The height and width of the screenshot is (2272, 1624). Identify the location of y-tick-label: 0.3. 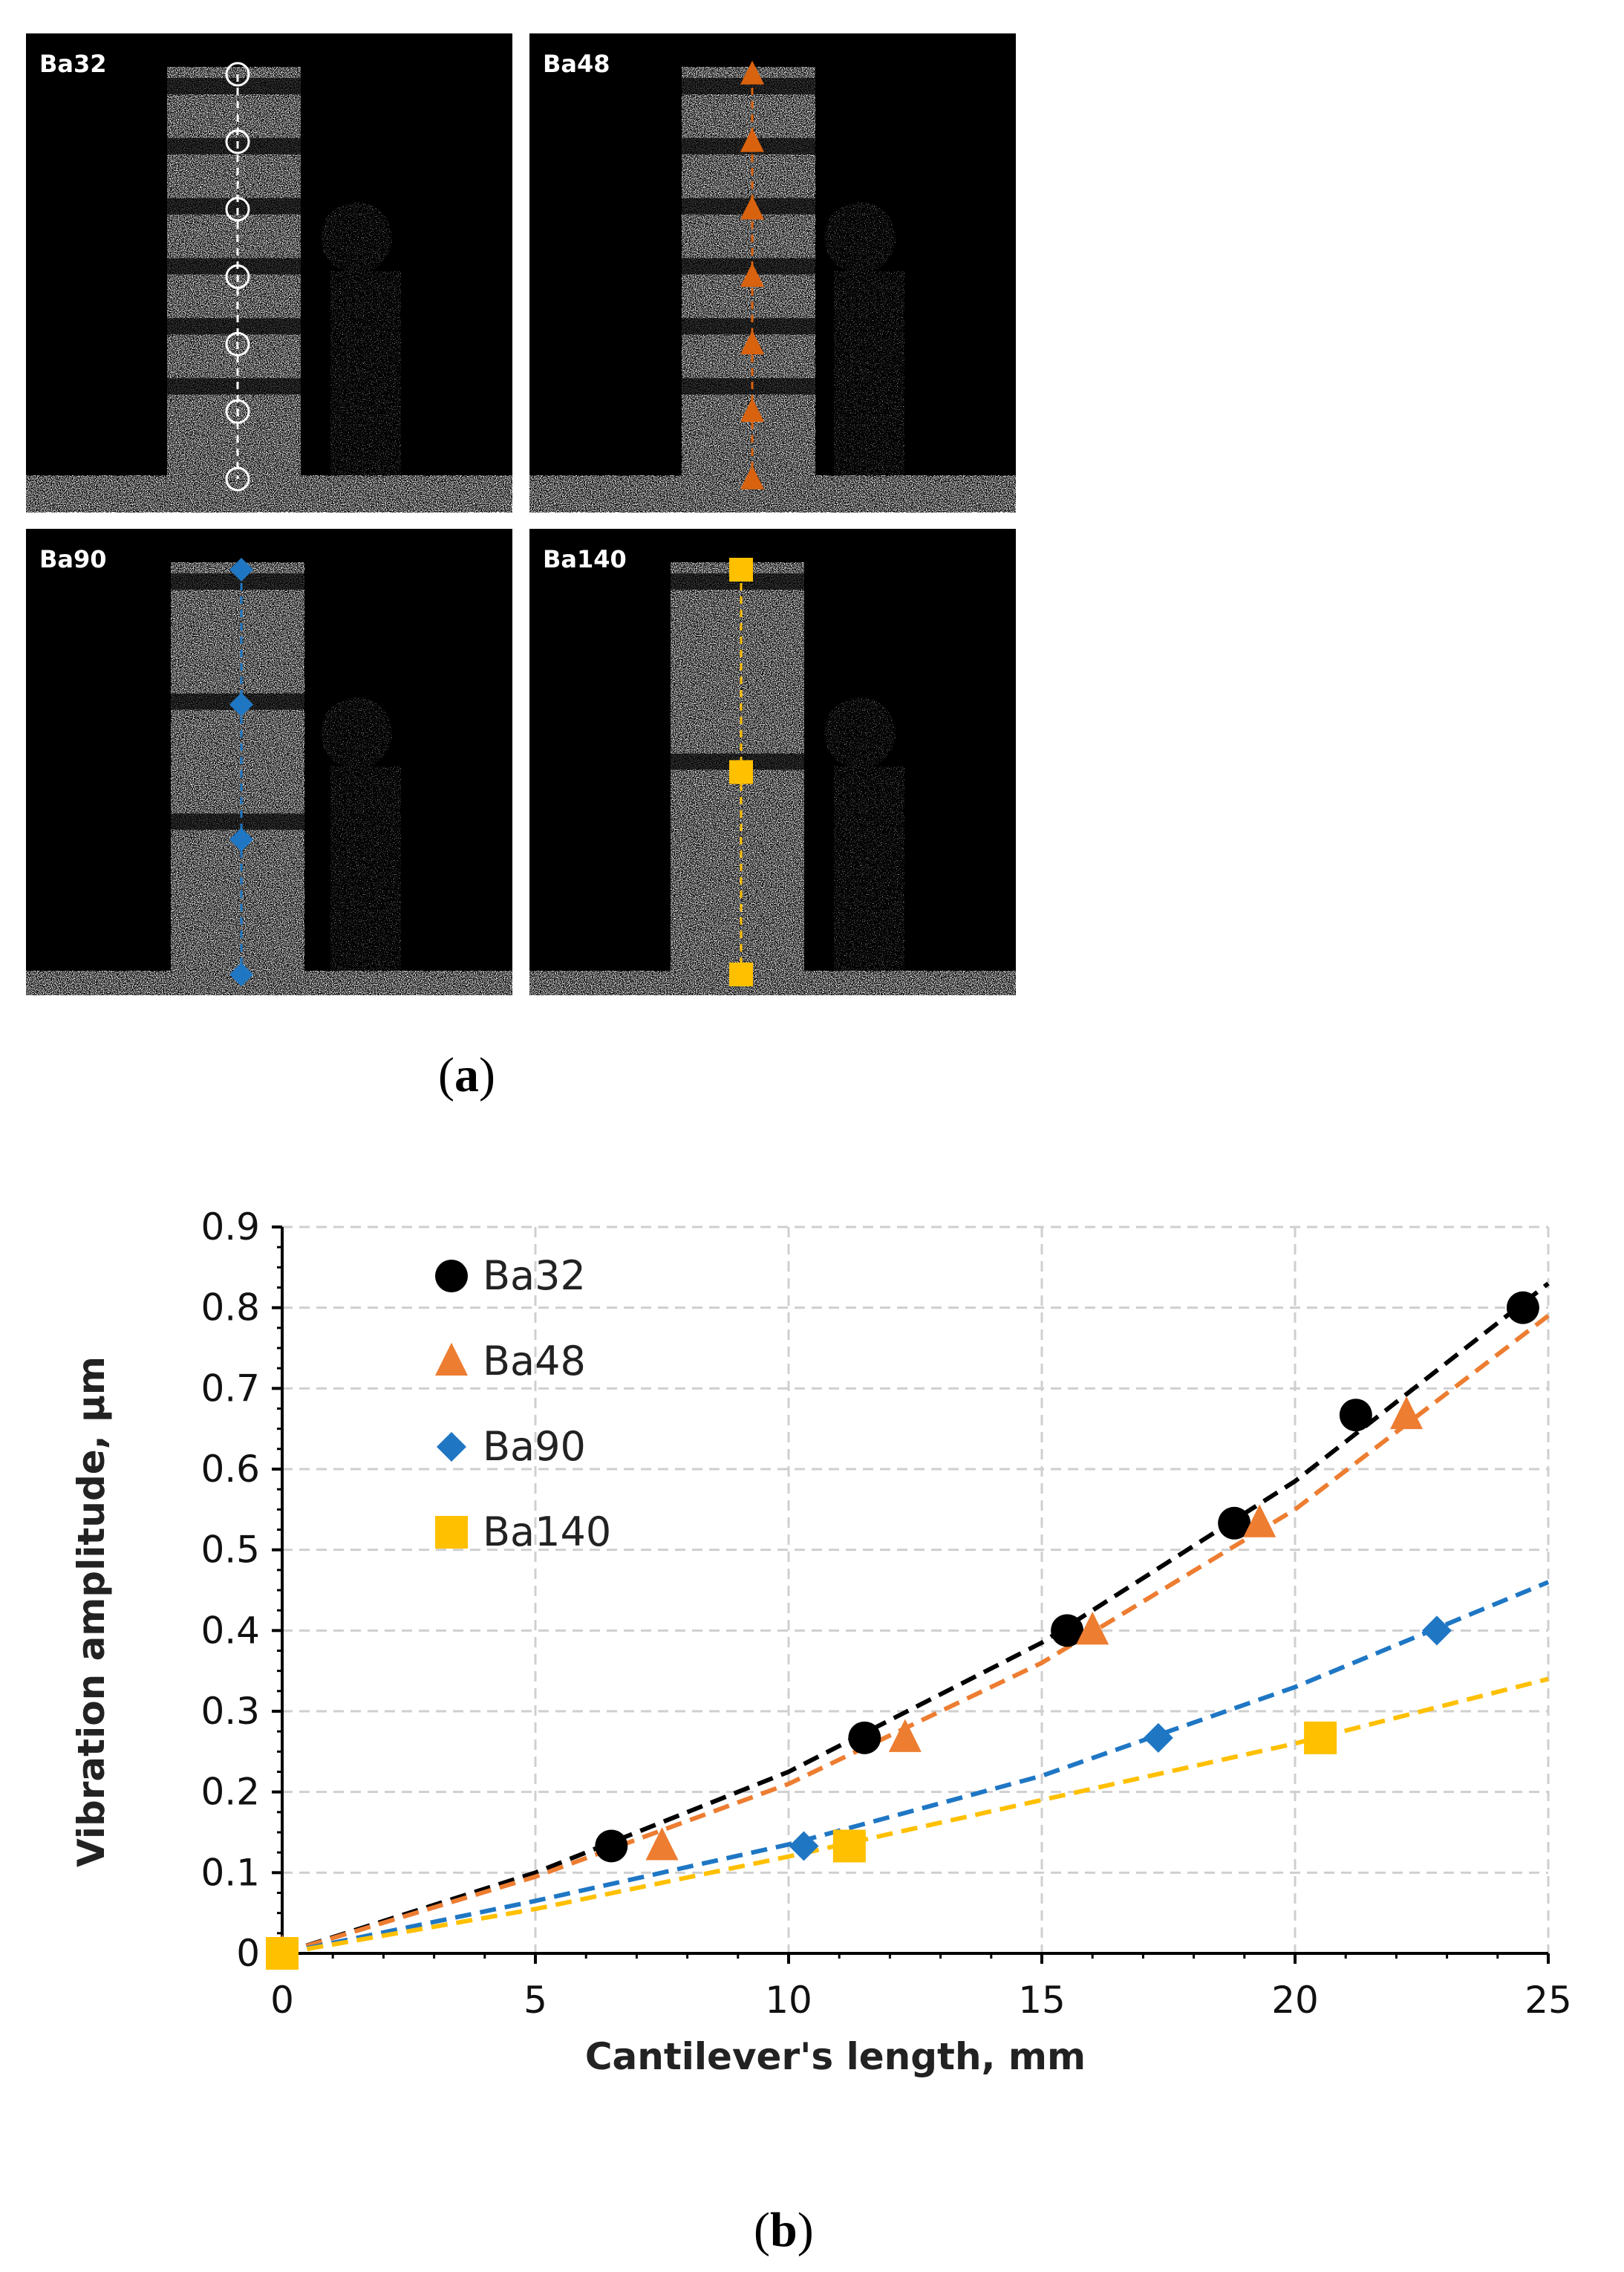
(230, 1711).